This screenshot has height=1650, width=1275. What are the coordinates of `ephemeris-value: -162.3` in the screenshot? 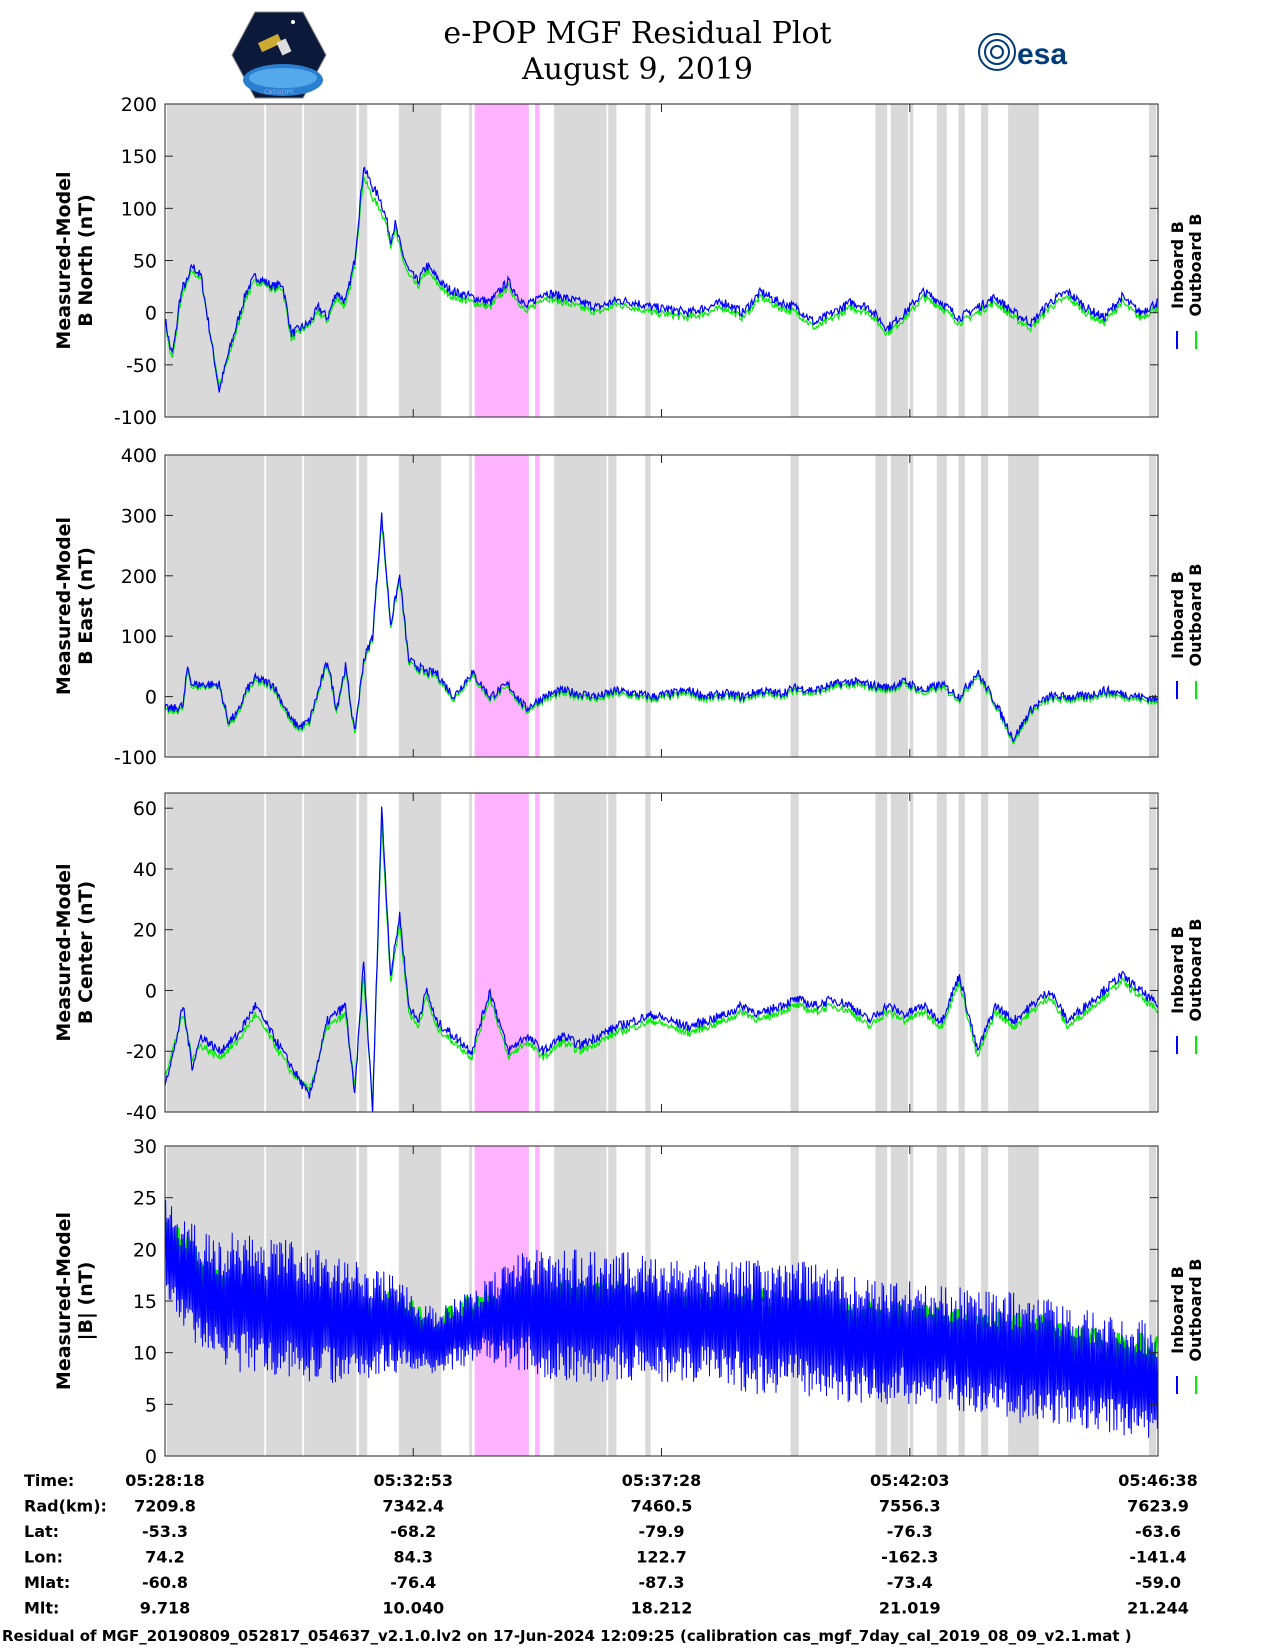 It's located at (909, 1557).